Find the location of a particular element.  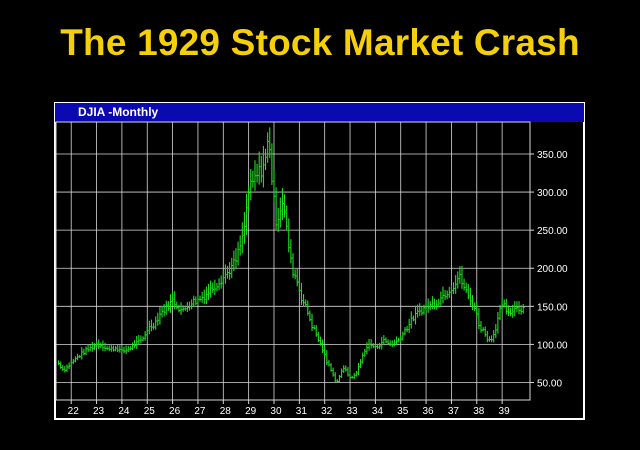

y-tick-label: 250.00 is located at coordinates (552, 231).